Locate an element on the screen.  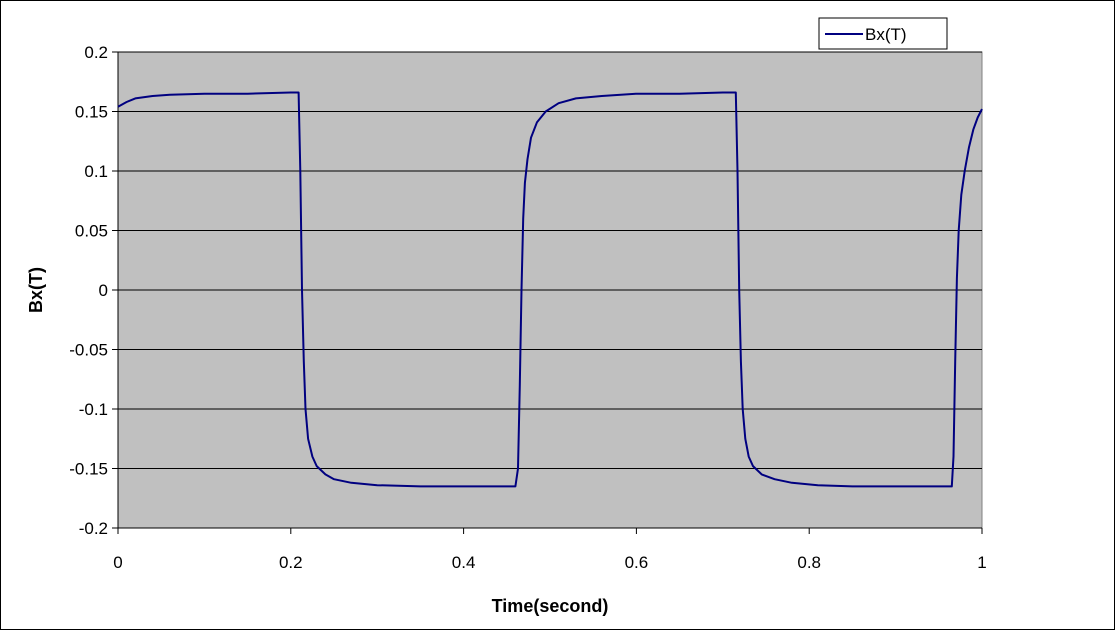
legend: Bx(T) is located at coordinates (883, 33).